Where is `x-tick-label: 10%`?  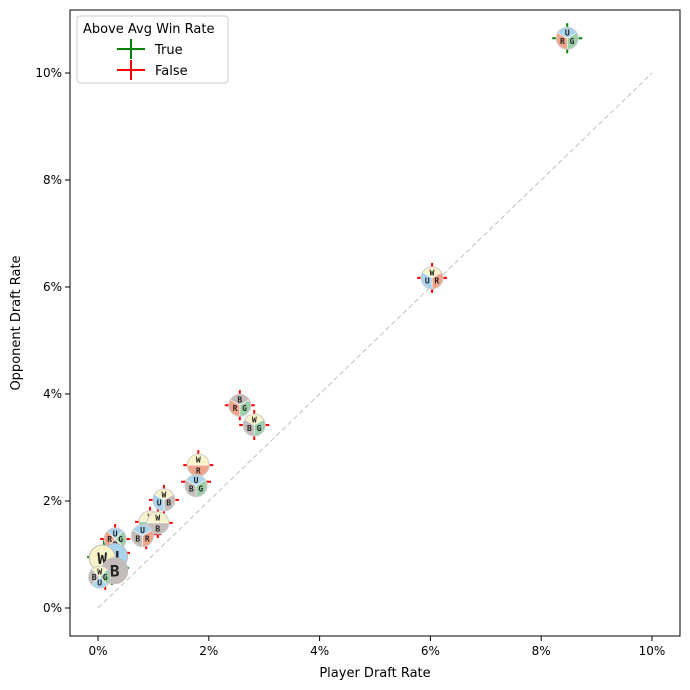
x-tick-label: 10% is located at coordinates (652, 651).